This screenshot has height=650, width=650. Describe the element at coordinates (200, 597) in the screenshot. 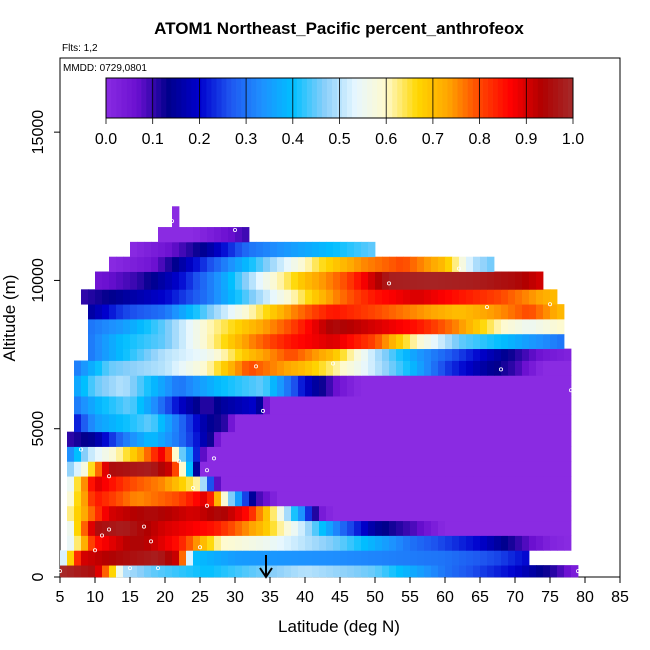

I see `x-tick-label: 25` at that location.